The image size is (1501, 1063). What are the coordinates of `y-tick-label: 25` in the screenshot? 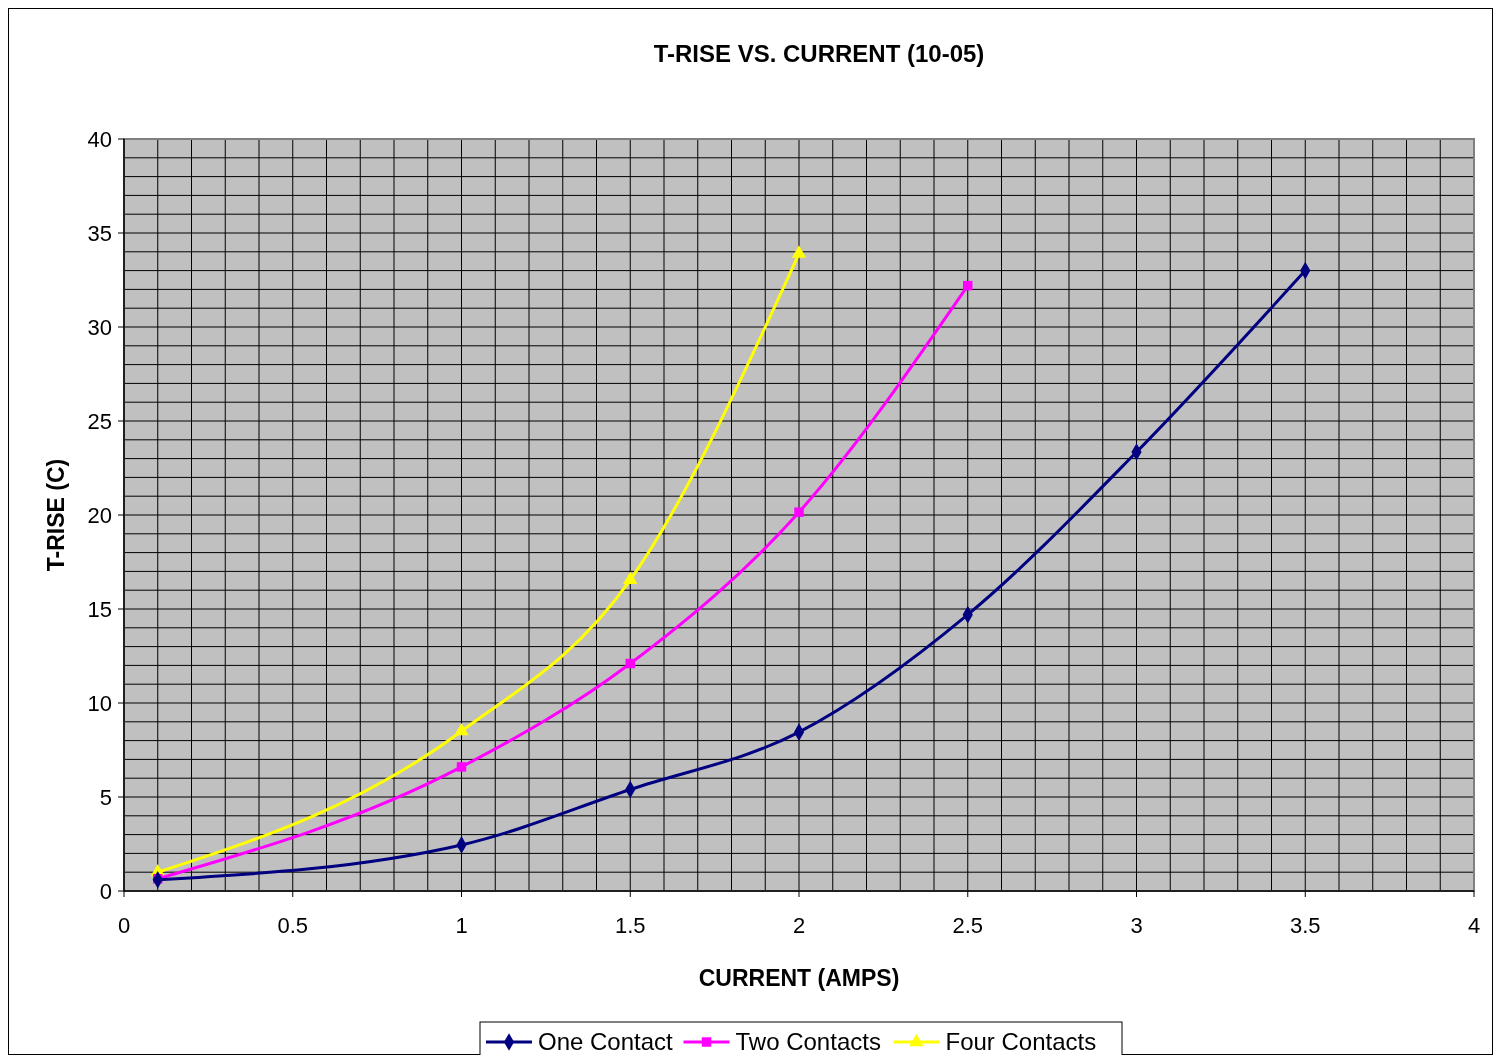 It's located at (99, 421).